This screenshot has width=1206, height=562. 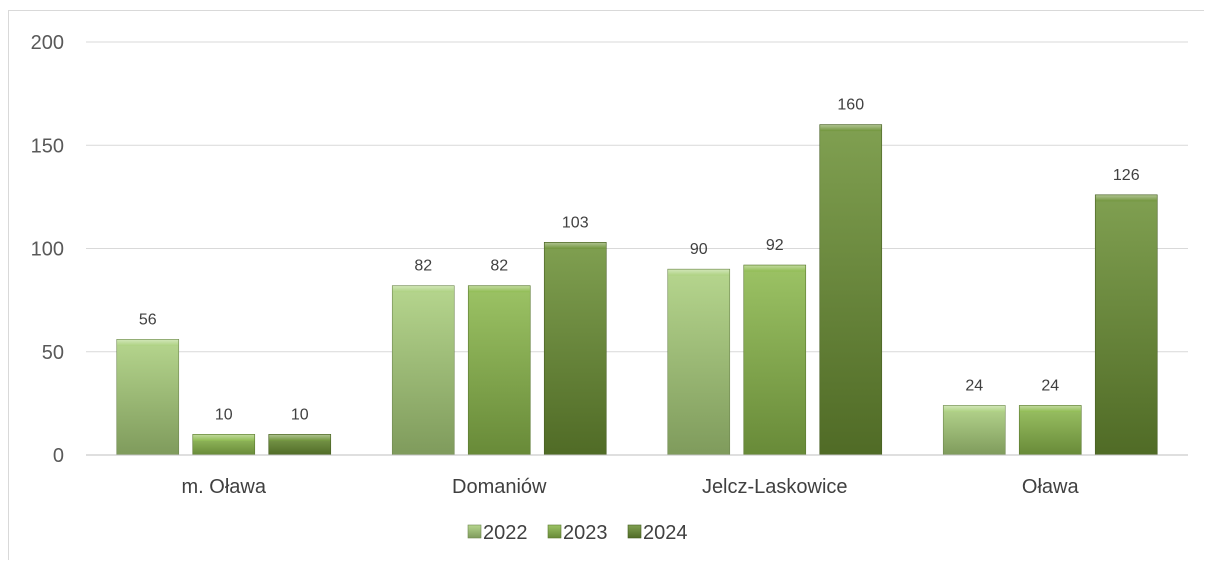 I want to click on data-label: 92, so click(x=775, y=245).